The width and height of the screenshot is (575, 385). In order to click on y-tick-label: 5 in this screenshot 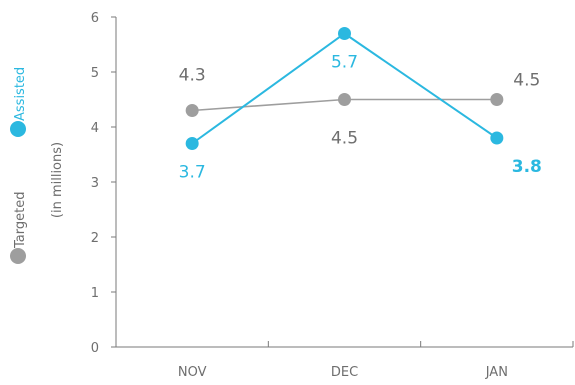, I will do `click(95, 73)`.